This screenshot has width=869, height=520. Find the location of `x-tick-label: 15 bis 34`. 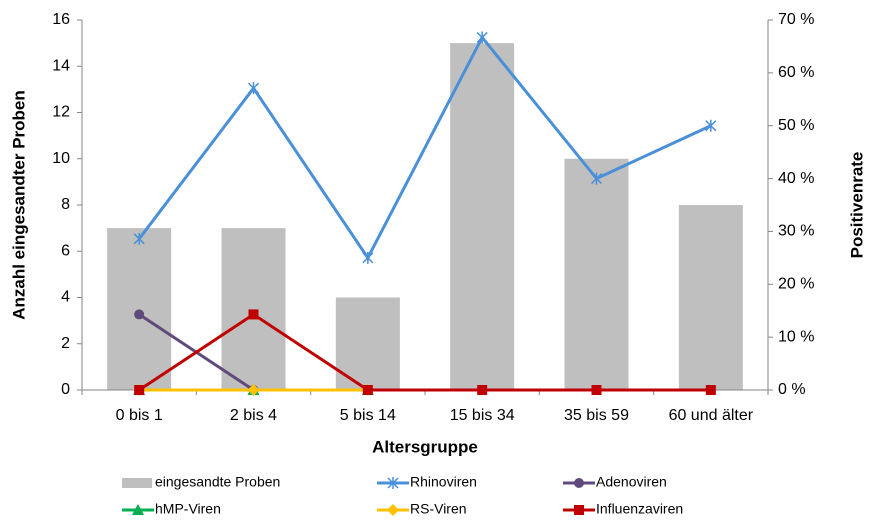

x-tick-label: 15 bis 34 is located at coordinates (482, 415).